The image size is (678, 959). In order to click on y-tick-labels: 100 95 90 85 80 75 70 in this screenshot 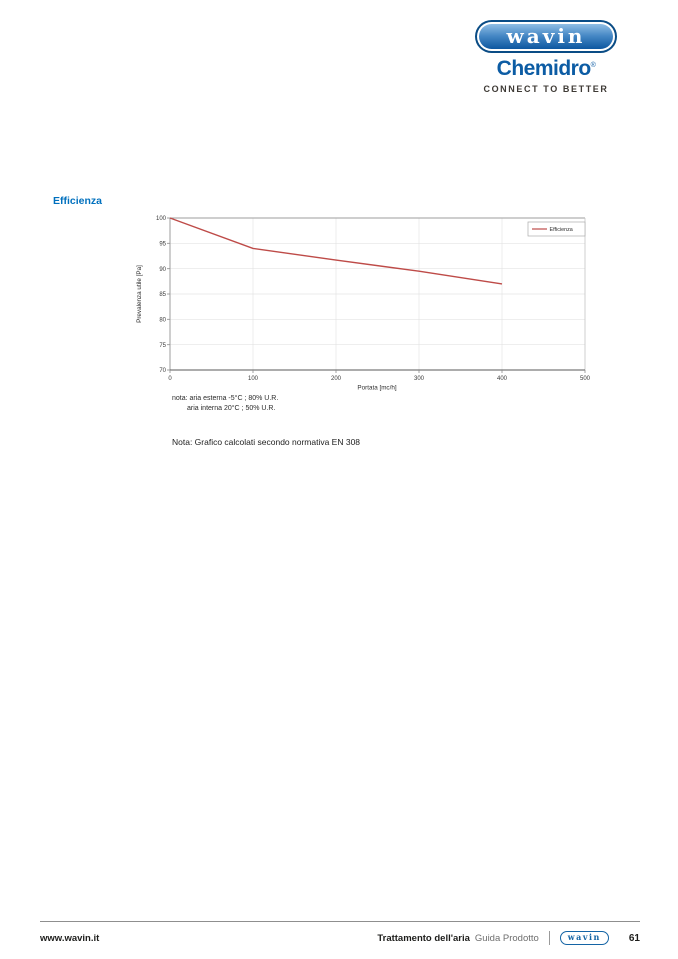, I will do `click(161, 295)`.